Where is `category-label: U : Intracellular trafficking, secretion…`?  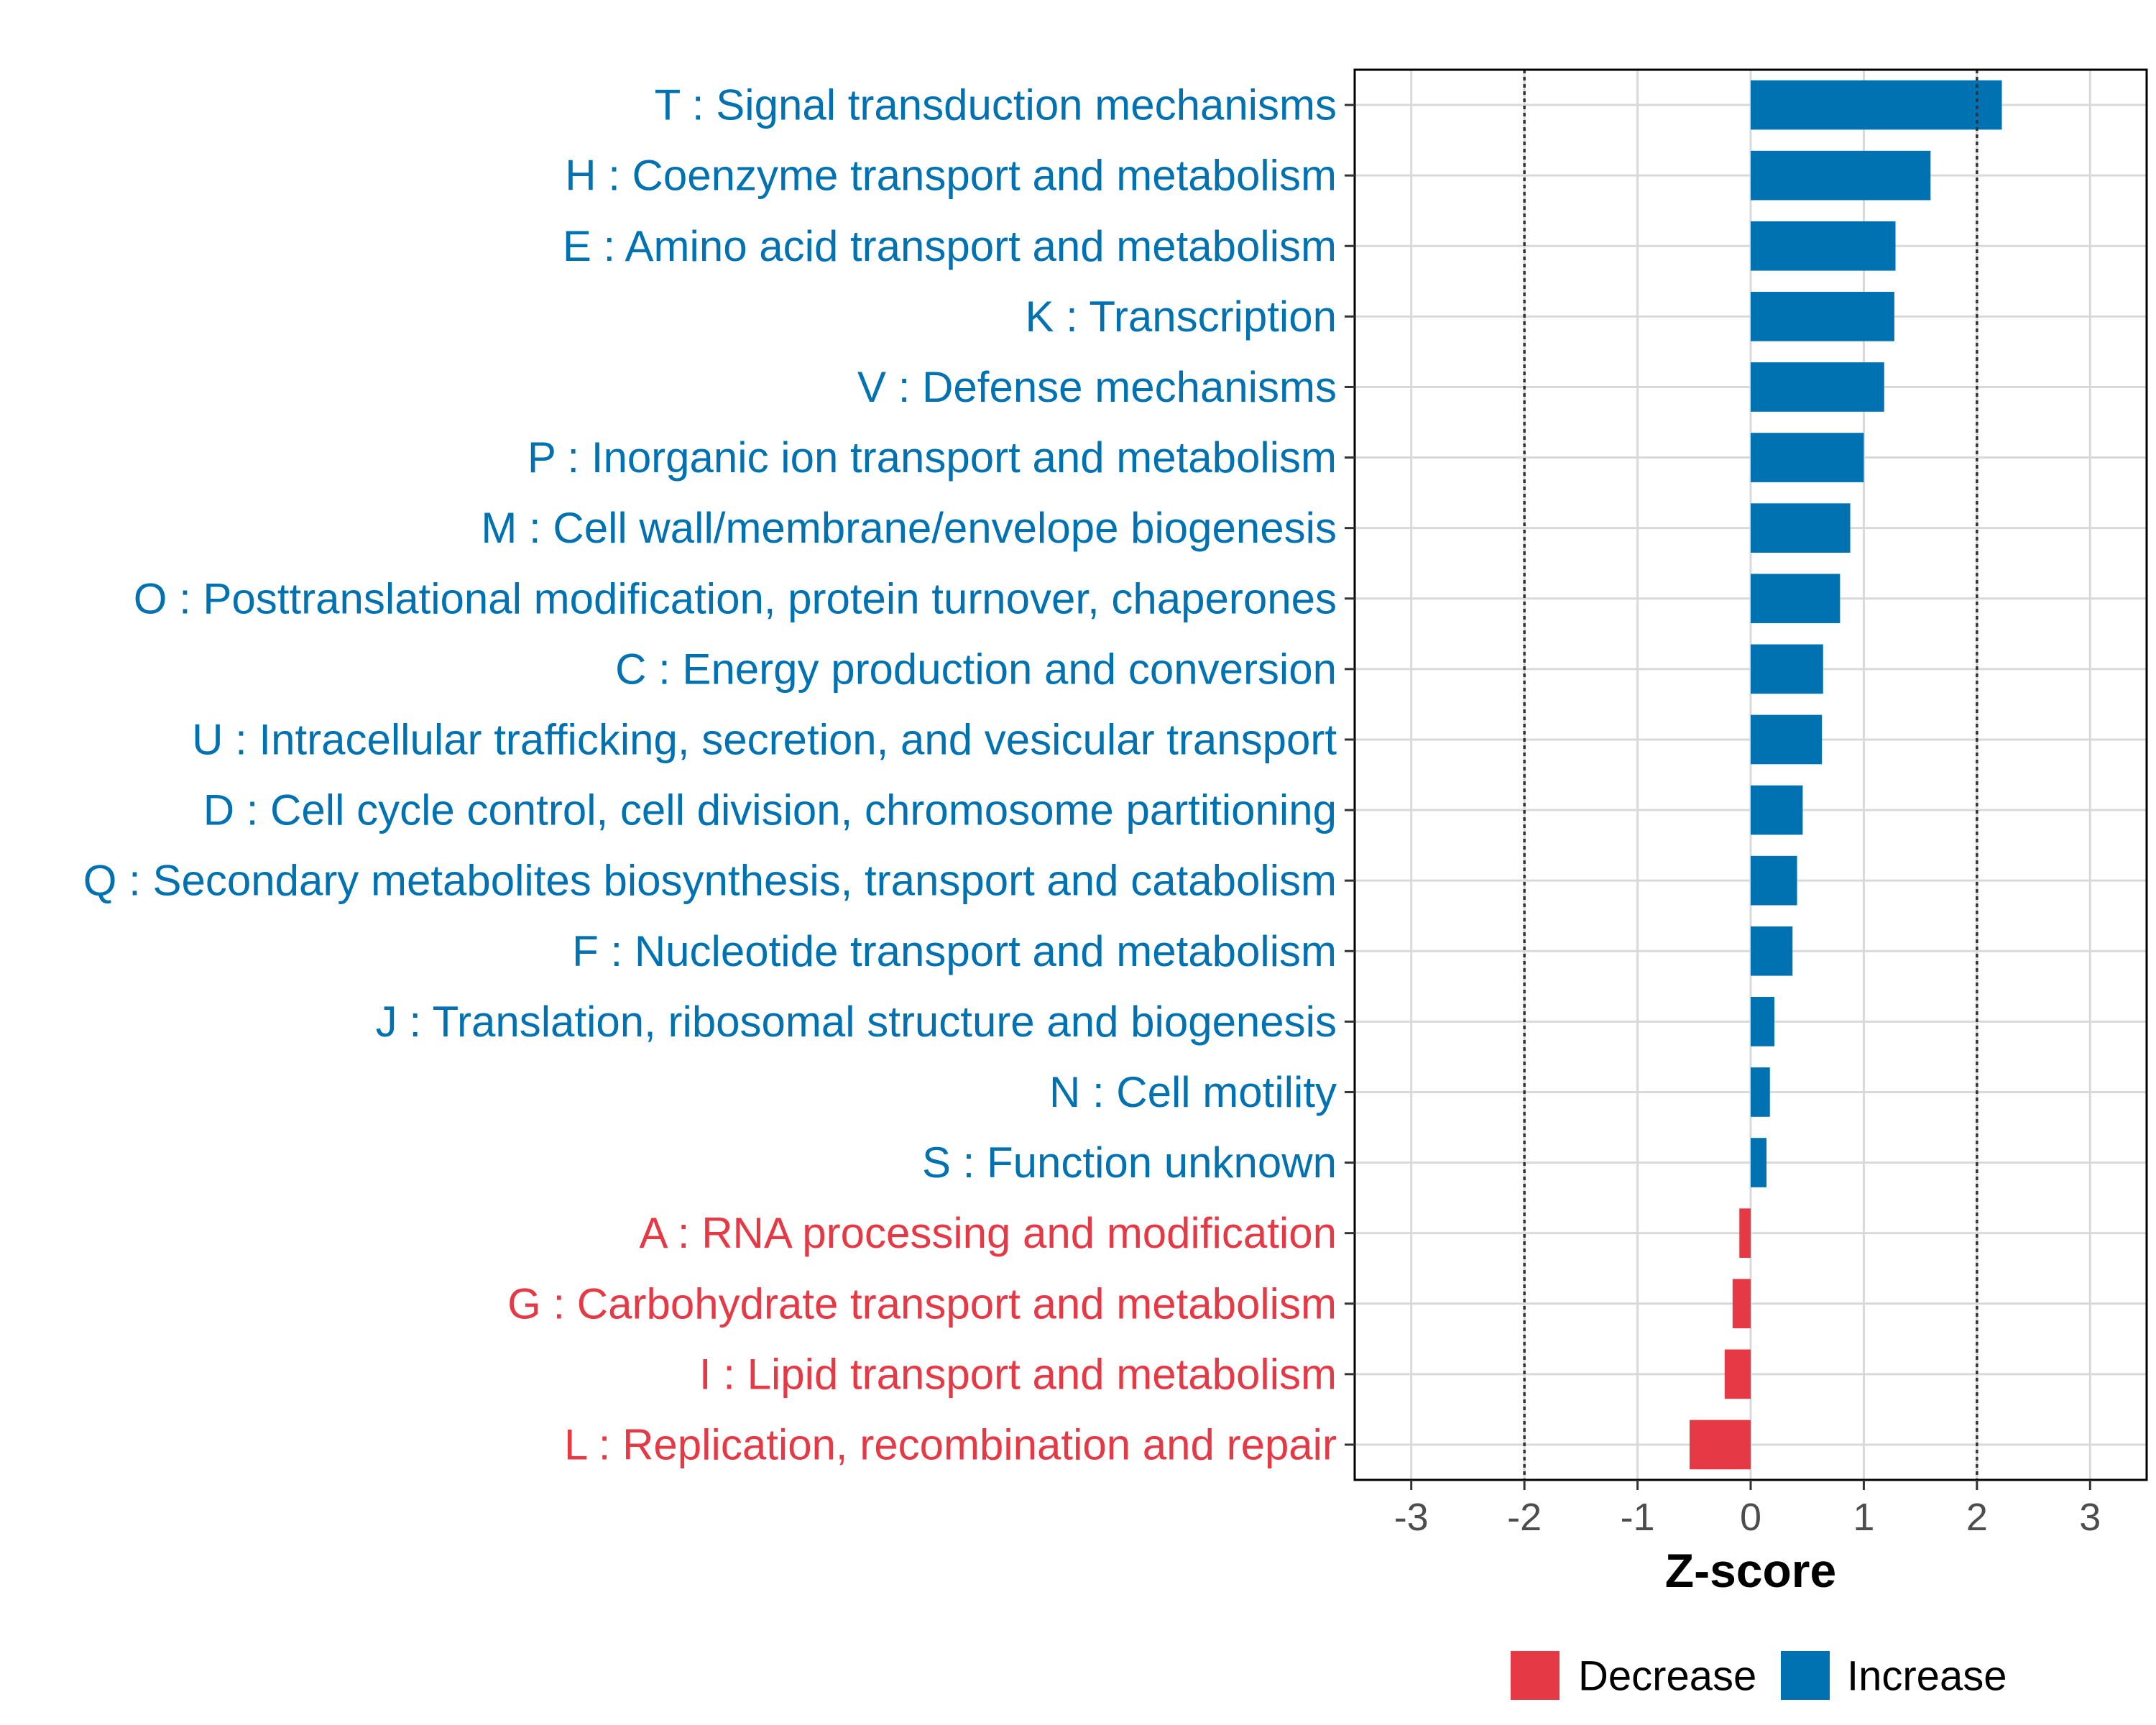
category-label: U : Intracellular trafficking, secretion… is located at coordinates (764, 739).